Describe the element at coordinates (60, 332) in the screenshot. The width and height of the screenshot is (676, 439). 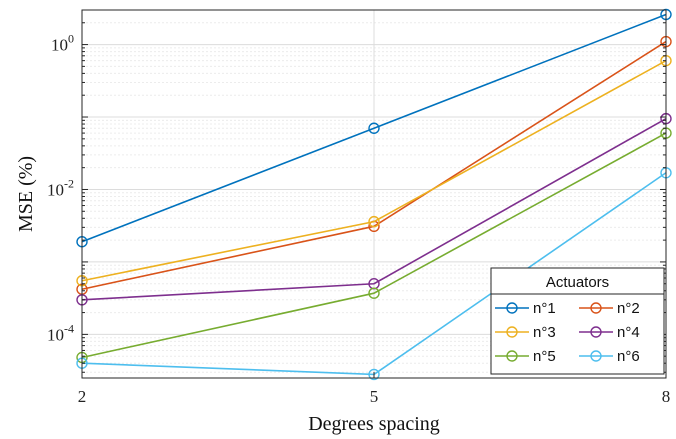
I see `y-tick-label: 10⁻⁴` at that location.